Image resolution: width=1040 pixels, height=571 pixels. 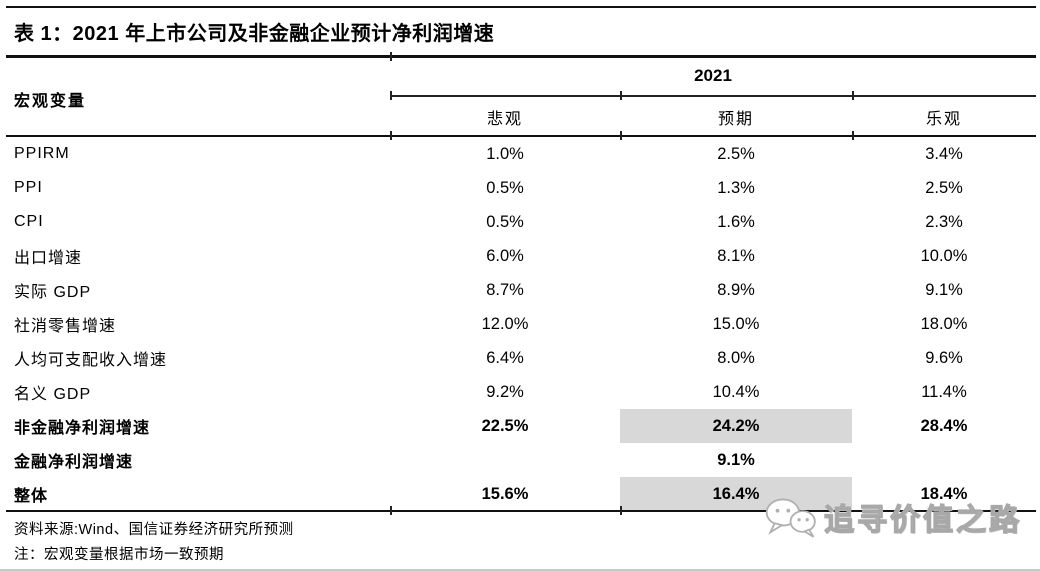 I want to click on value-cell: 22.5%, so click(x=505, y=425).